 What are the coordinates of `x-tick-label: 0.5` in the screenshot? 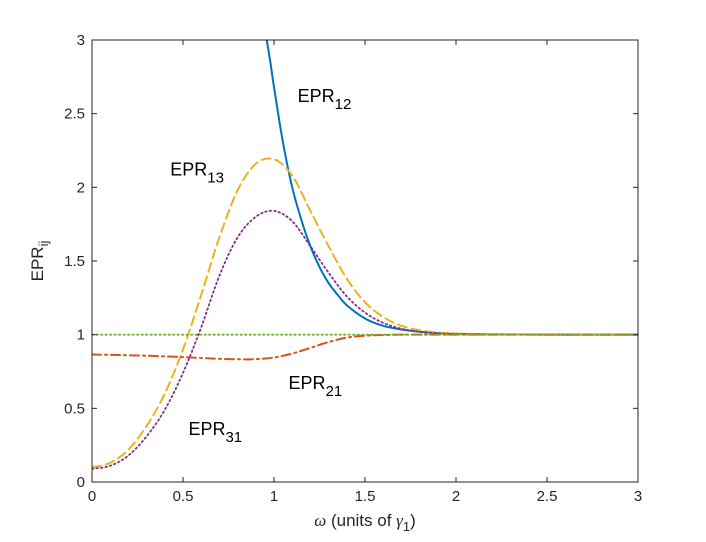 It's located at (183, 496).